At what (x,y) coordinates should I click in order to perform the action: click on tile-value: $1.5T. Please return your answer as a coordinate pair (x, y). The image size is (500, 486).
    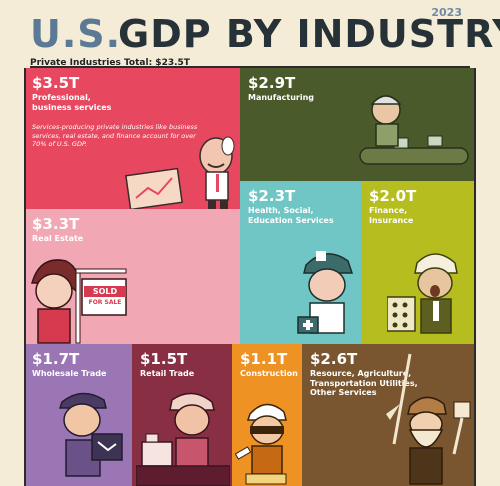
    Looking at the image, I should click on (164, 359).